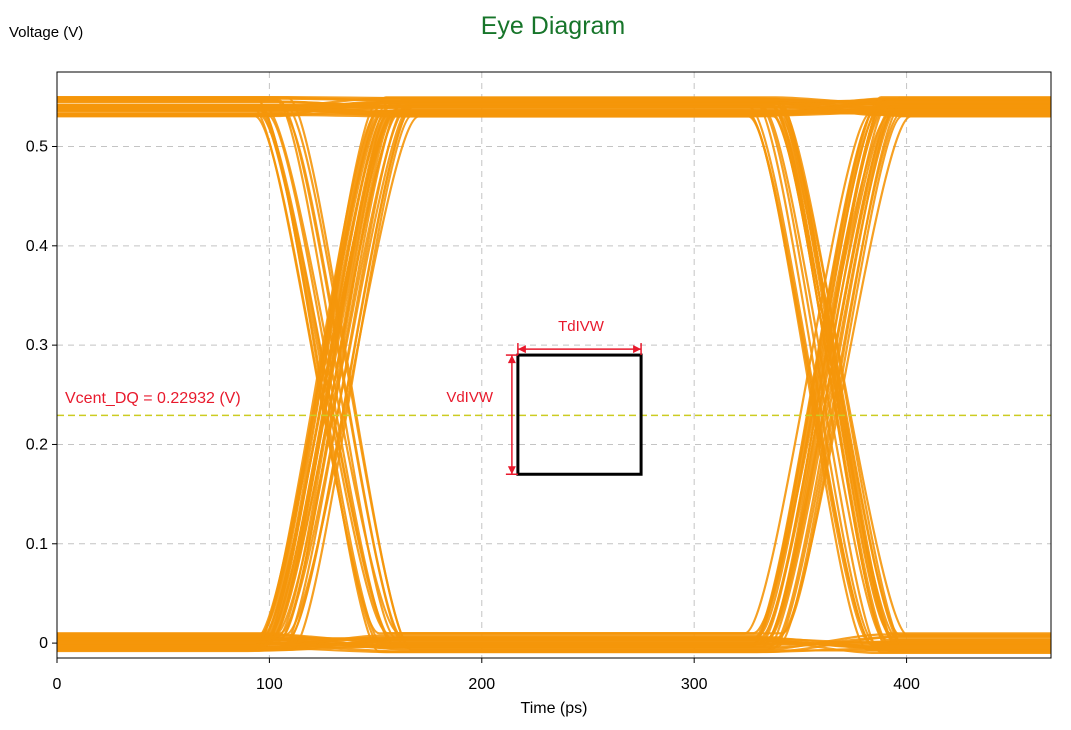  What do you see at coordinates (481, 684) in the screenshot?
I see `x-tick-label: 200` at bounding box center [481, 684].